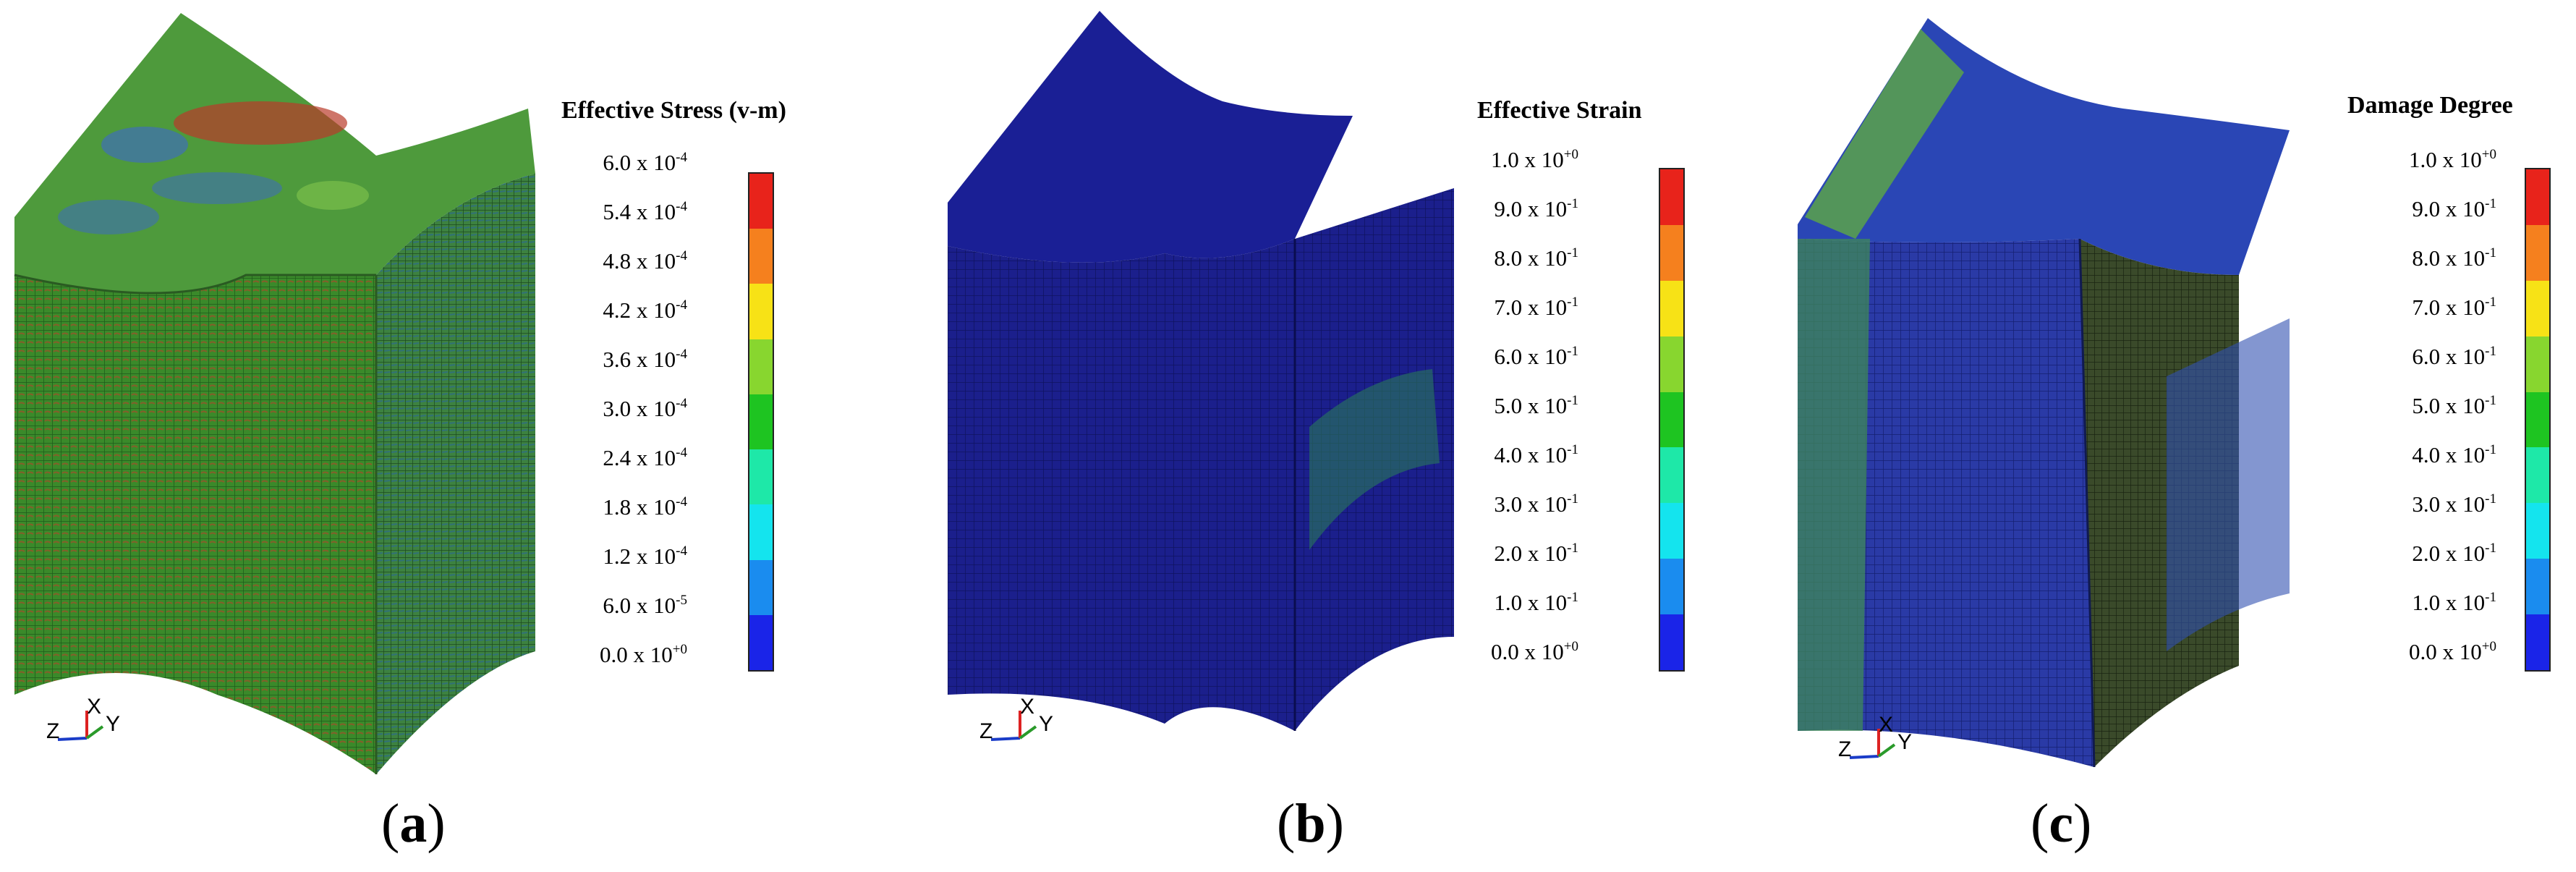  What do you see at coordinates (2430, 105) in the screenshot?
I see `legend-title: Damage Degree` at bounding box center [2430, 105].